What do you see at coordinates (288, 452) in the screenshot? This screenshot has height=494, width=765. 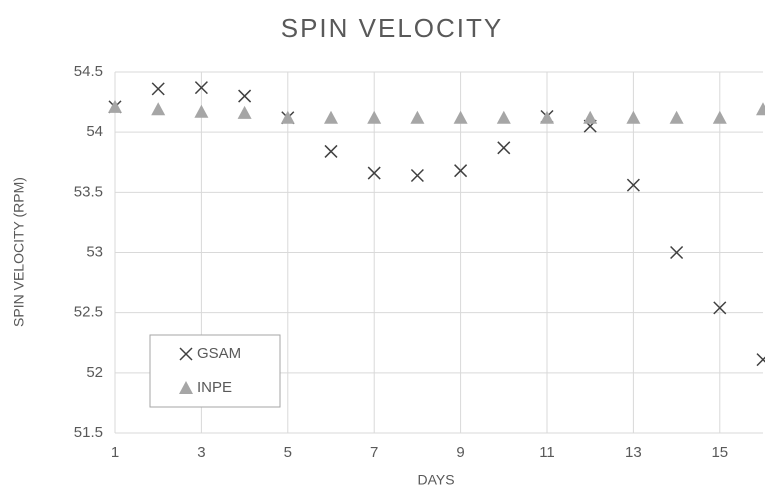 I see `x-tick-label: 5` at bounding box center [288, 452].